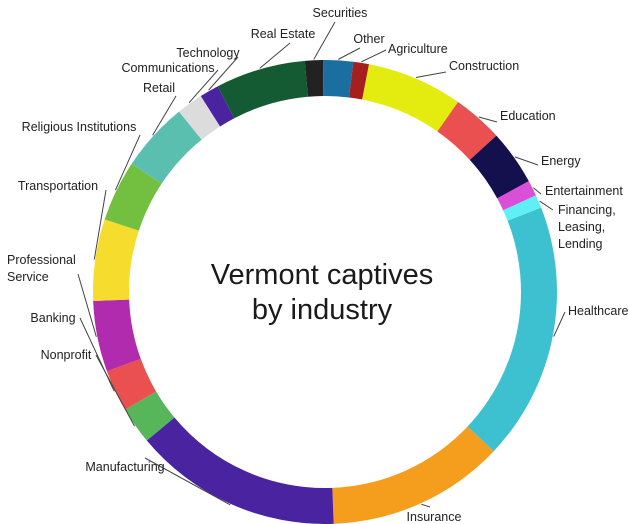 The image size is (629, 524). I want to click on slice-financing-leasing-lending, so click(522, 208).